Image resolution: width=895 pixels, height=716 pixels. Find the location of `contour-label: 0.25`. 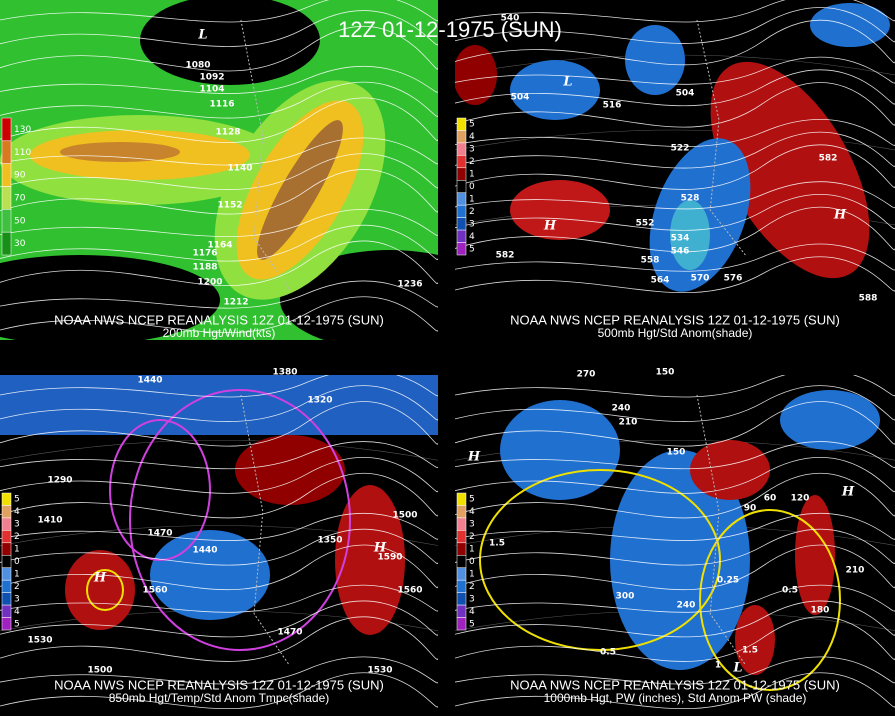

contour-label: 0.25 is located at coordinates (728, 581).